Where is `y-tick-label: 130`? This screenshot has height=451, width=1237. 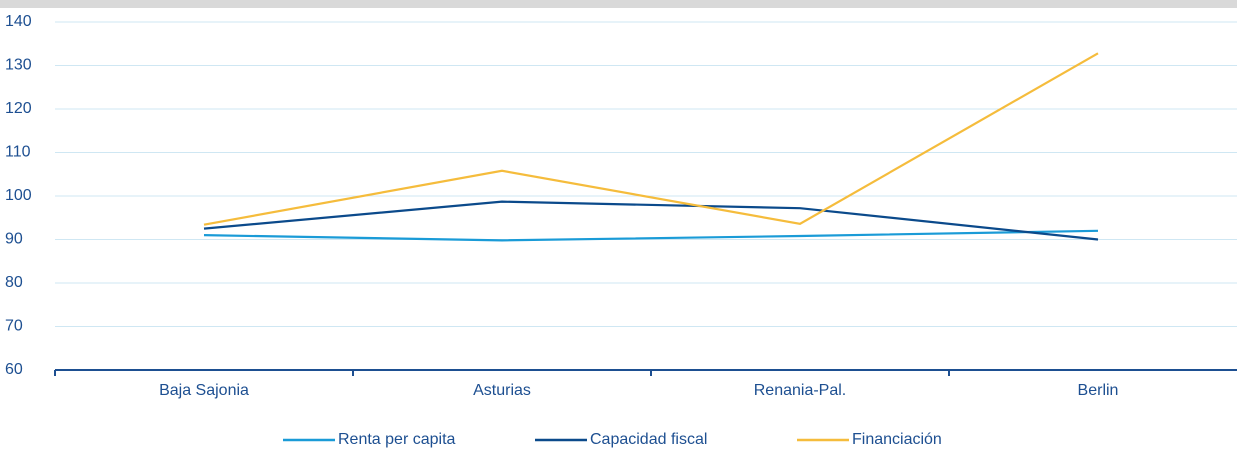 y-tick-label: 130 is located at coordinates (18, 65).